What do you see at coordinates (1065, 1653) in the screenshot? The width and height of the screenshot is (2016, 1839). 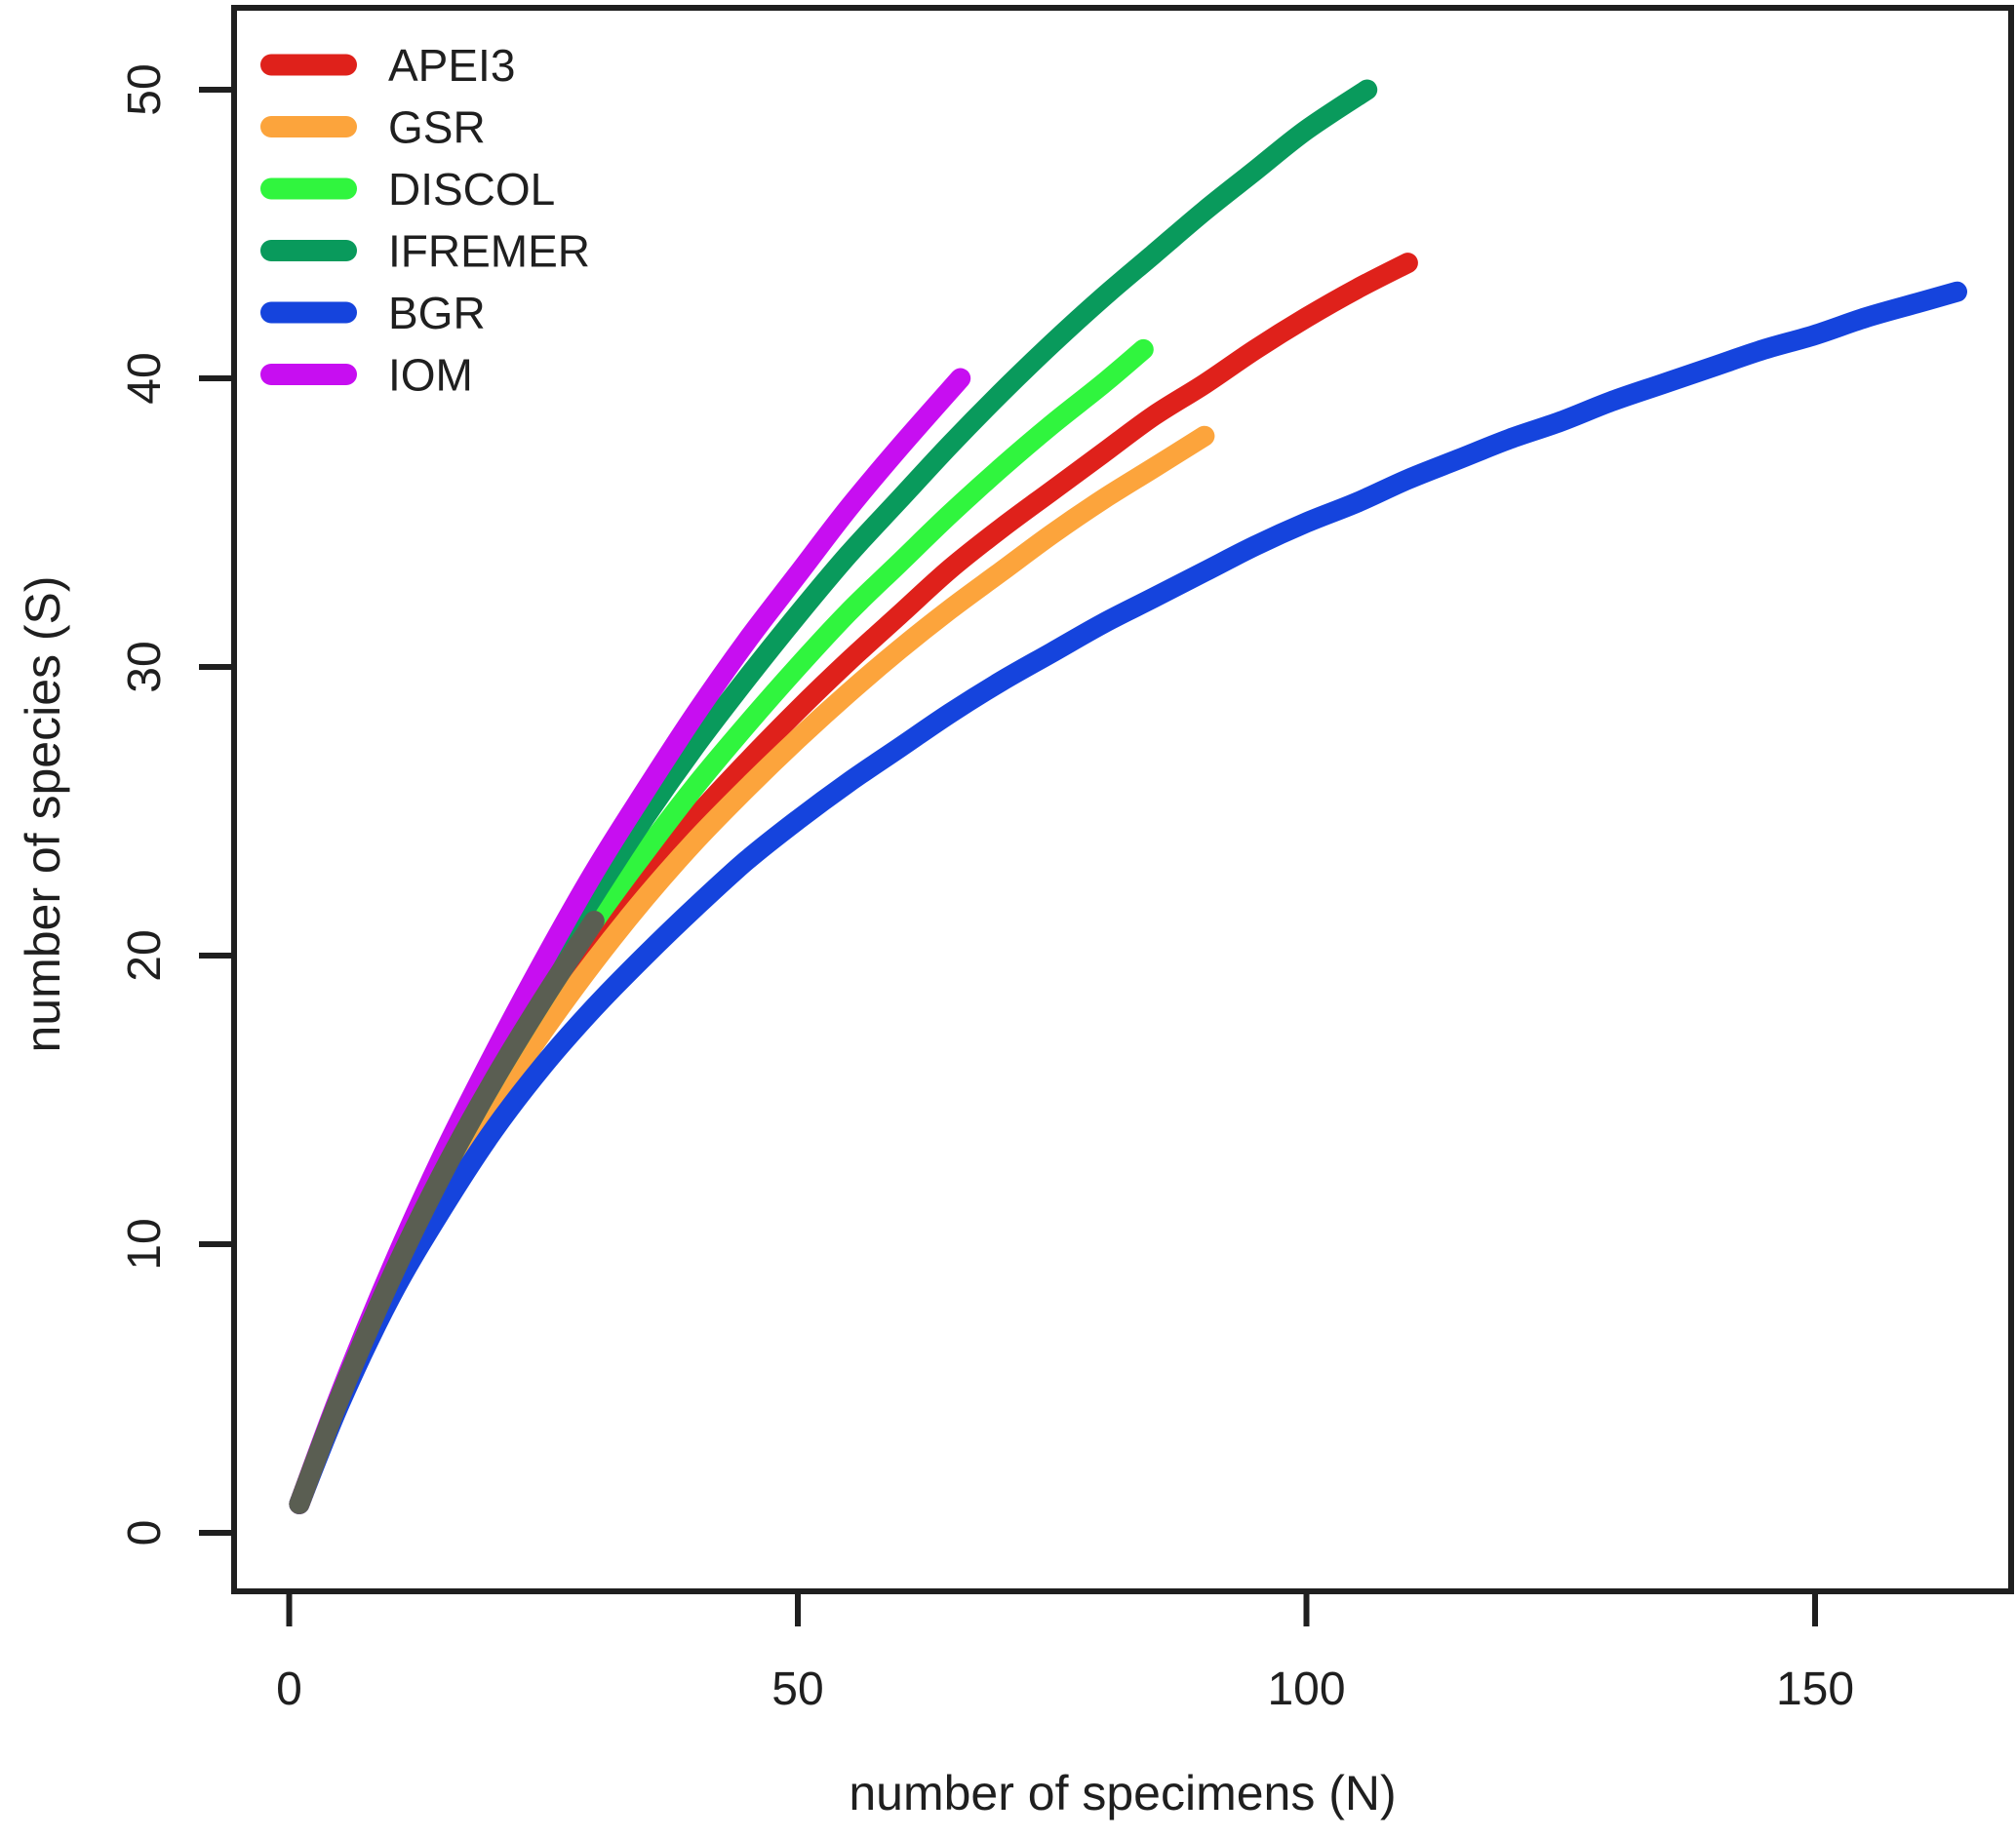 I see `x-axis: 0 50 100 150` at bounding box center [1065, 1653].